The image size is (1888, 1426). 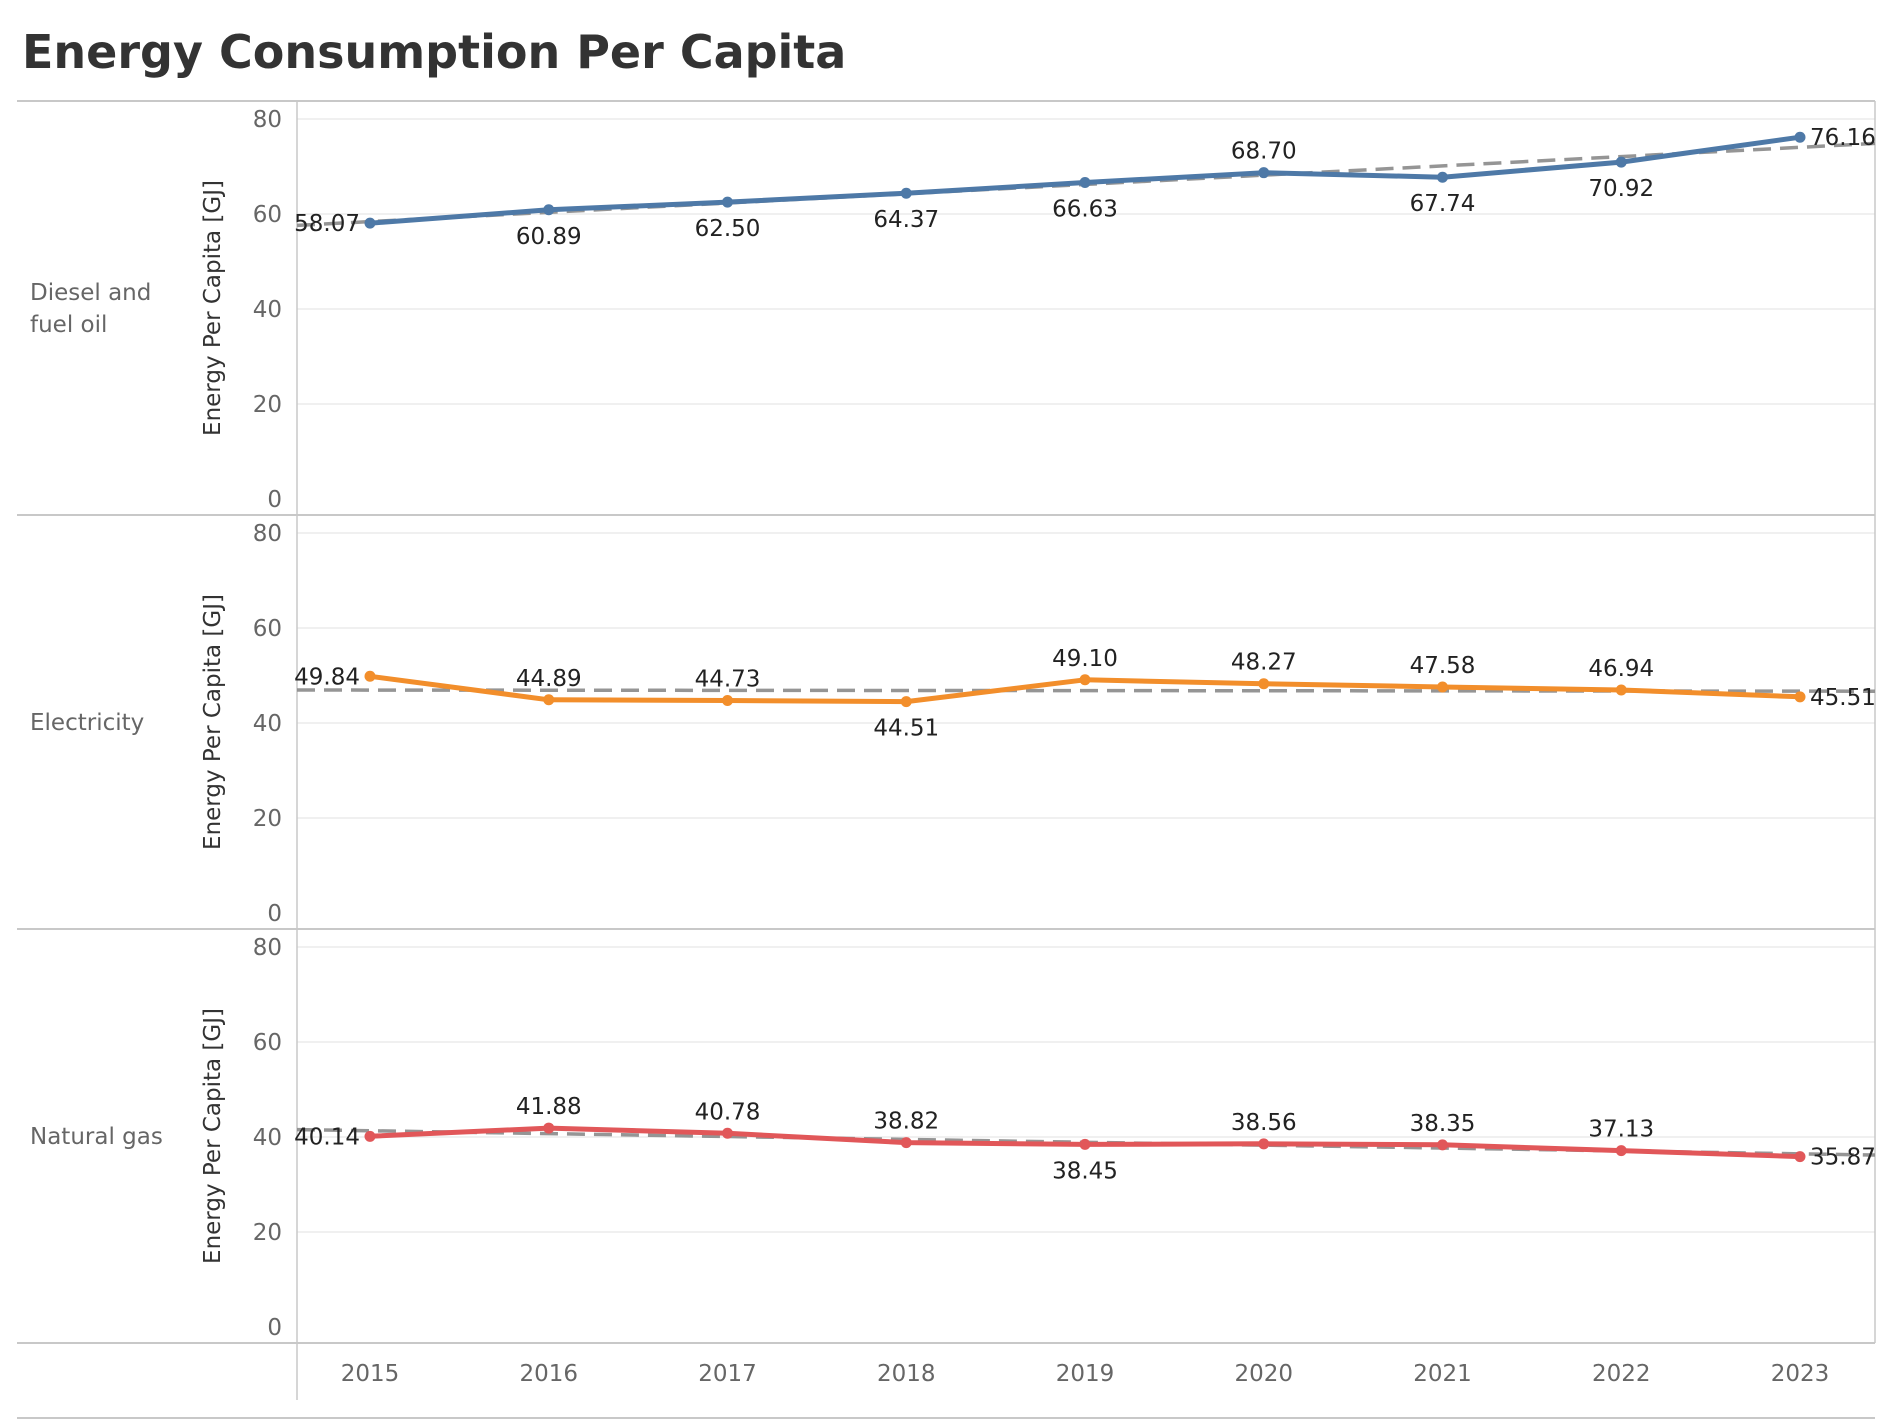 What do you see at coordinates (370, 223) in the screenshot?
I see `data-point-diesel-and-fuel-oil-2015` at bounding box center [370, 223].